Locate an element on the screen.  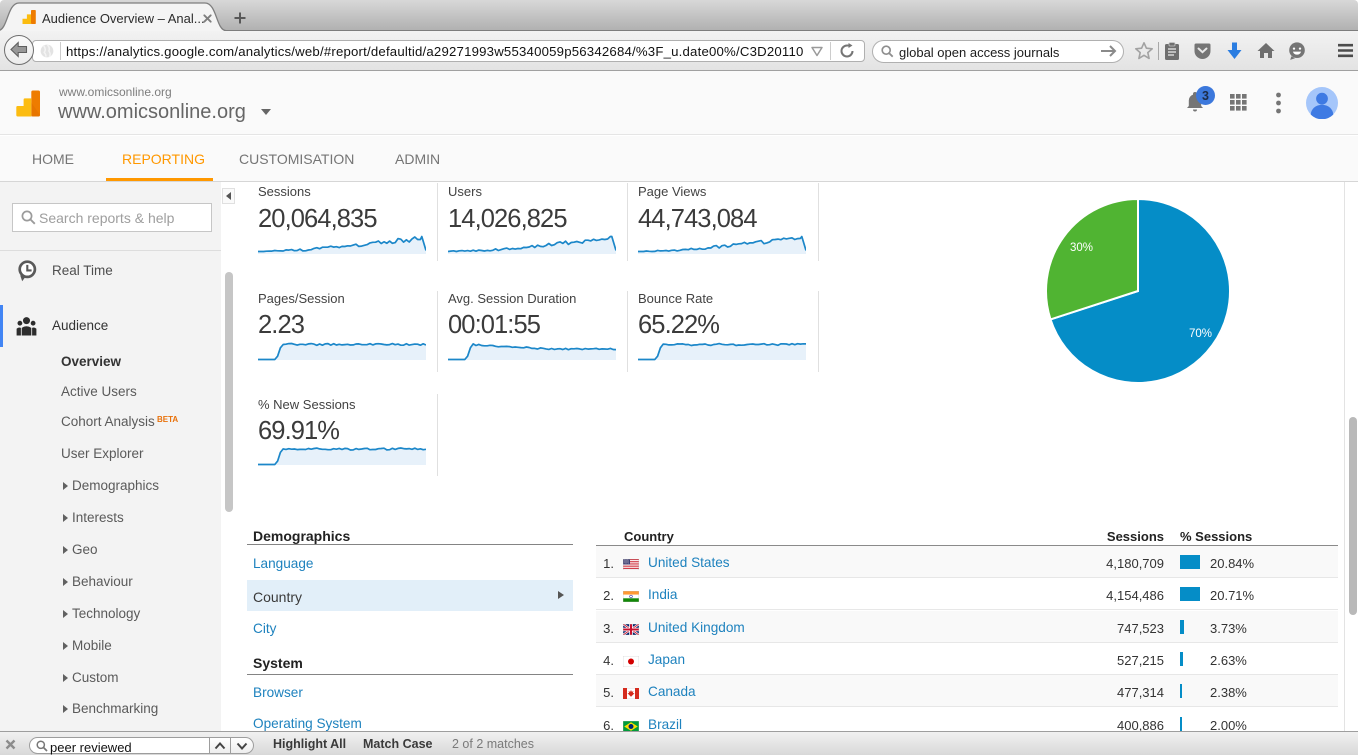
svg-text: 30% is located at coordinates (1081, 248).